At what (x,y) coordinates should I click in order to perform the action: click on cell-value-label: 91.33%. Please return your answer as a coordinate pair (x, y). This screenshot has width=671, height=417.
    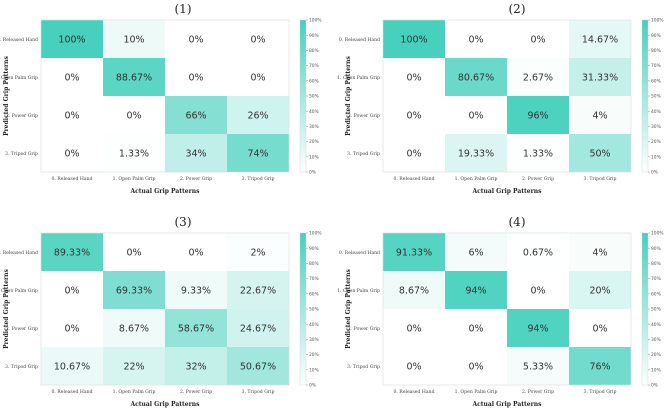
    Looking at the image, I should click on (414, 253).